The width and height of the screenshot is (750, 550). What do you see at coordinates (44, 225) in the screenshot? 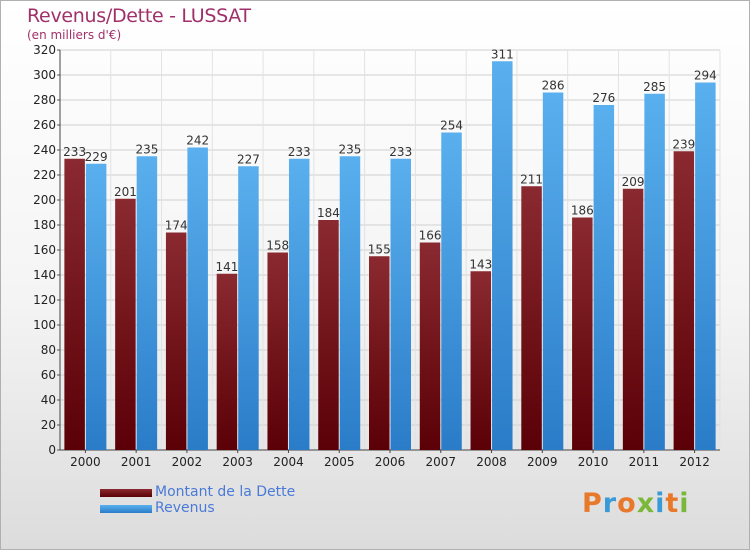
I see `y-tick-label: 180` at bounding box center [44, 225].